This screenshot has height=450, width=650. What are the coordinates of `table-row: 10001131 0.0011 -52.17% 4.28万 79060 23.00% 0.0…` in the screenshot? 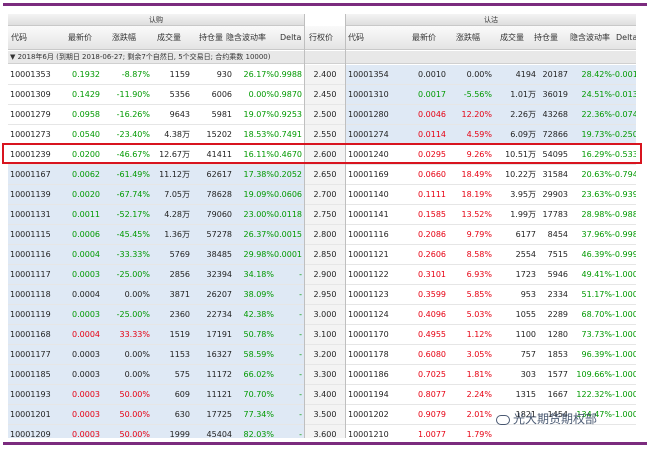 It's located at (322, 215).